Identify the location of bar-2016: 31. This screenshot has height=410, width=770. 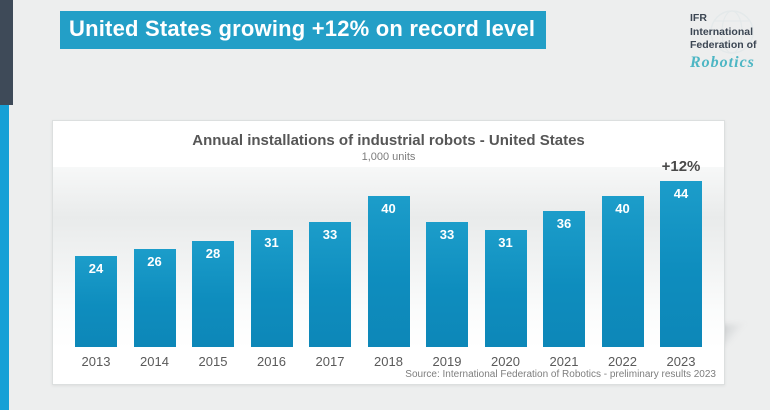
(271, 288).